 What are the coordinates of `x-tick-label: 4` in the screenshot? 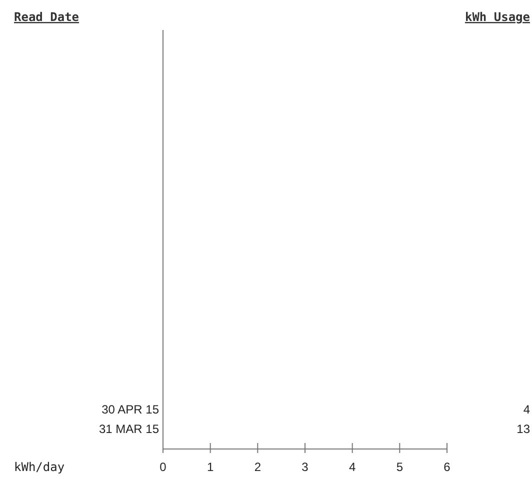 It's located at (352, 467).